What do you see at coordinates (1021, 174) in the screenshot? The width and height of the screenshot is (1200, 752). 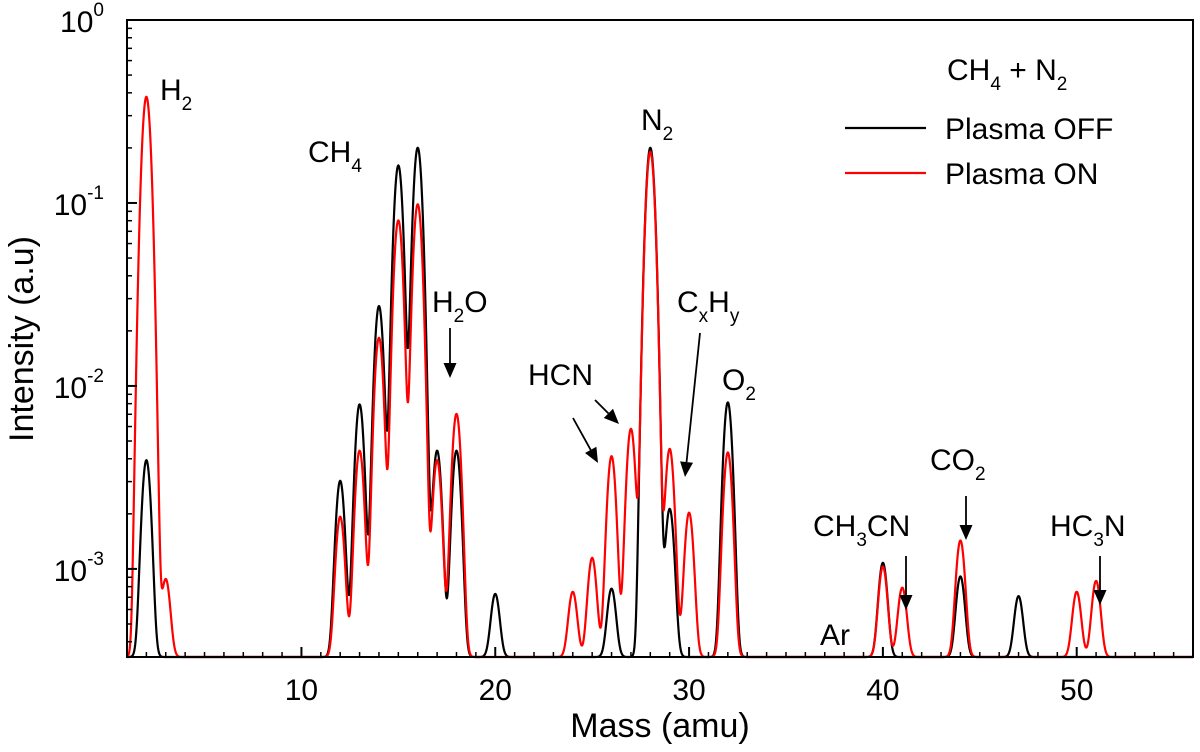 I see `legend-label-plasma-on: Plasma ON` at bounding box center [1021, 174].